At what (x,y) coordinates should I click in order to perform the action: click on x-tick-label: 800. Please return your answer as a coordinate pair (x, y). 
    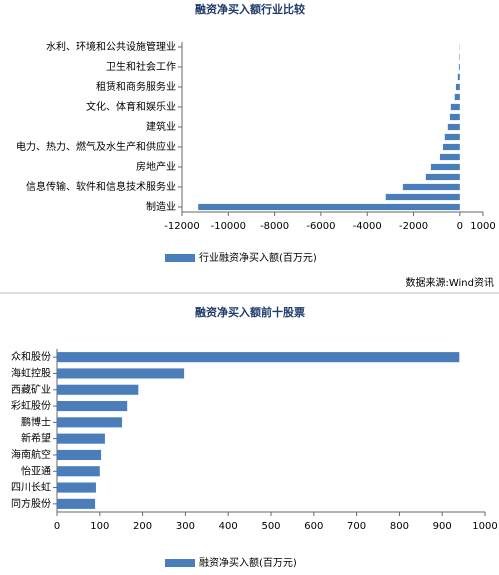
    Looking at the image, I should click on (399, 526).